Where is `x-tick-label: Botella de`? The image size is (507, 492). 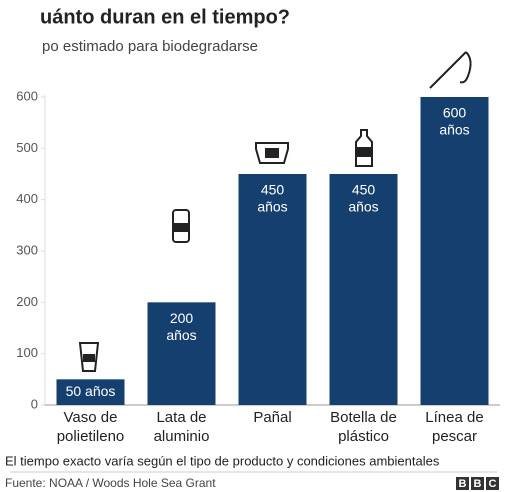
x-tick-label: Botella de is located at coordinates (363, 417).